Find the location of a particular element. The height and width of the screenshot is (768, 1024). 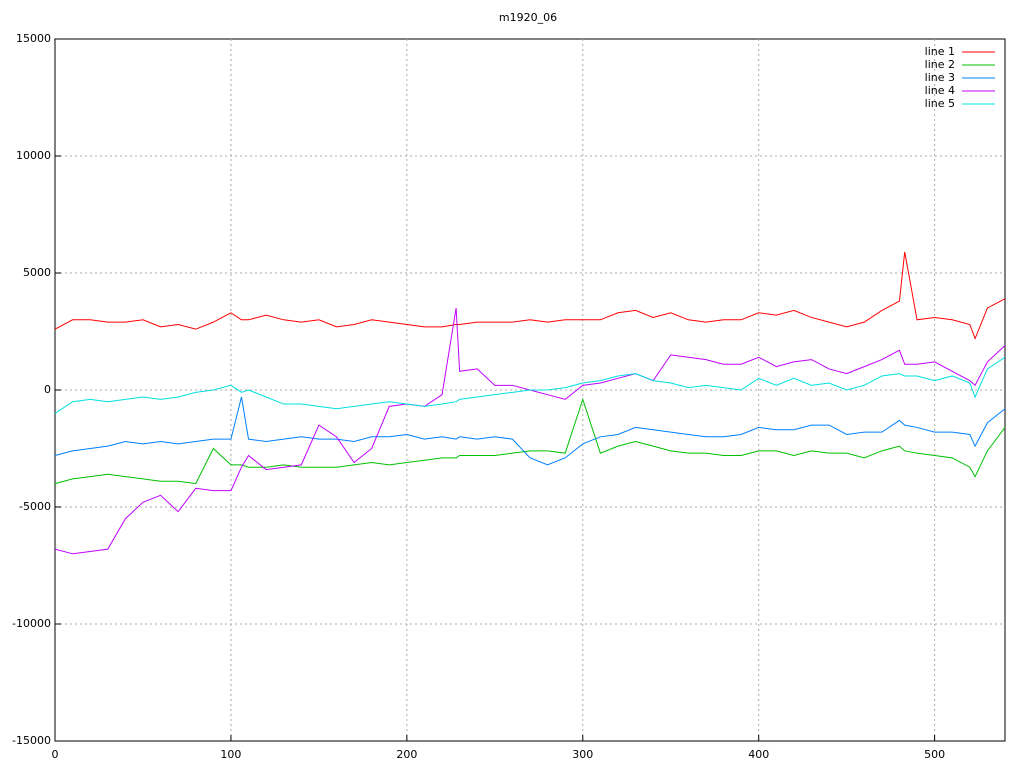

legend-label: line 1 is located at coordinates (940, 51).